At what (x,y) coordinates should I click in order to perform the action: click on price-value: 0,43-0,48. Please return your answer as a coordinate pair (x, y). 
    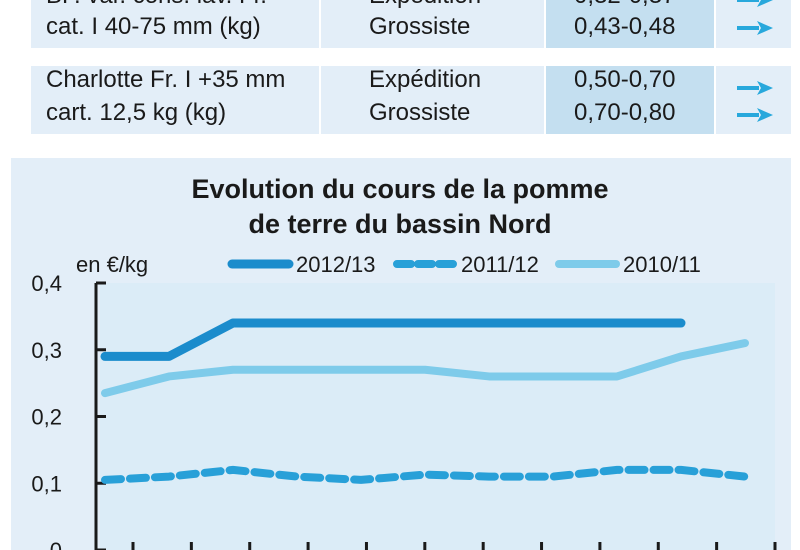
    Looking at the image, I should click on (625, 26).